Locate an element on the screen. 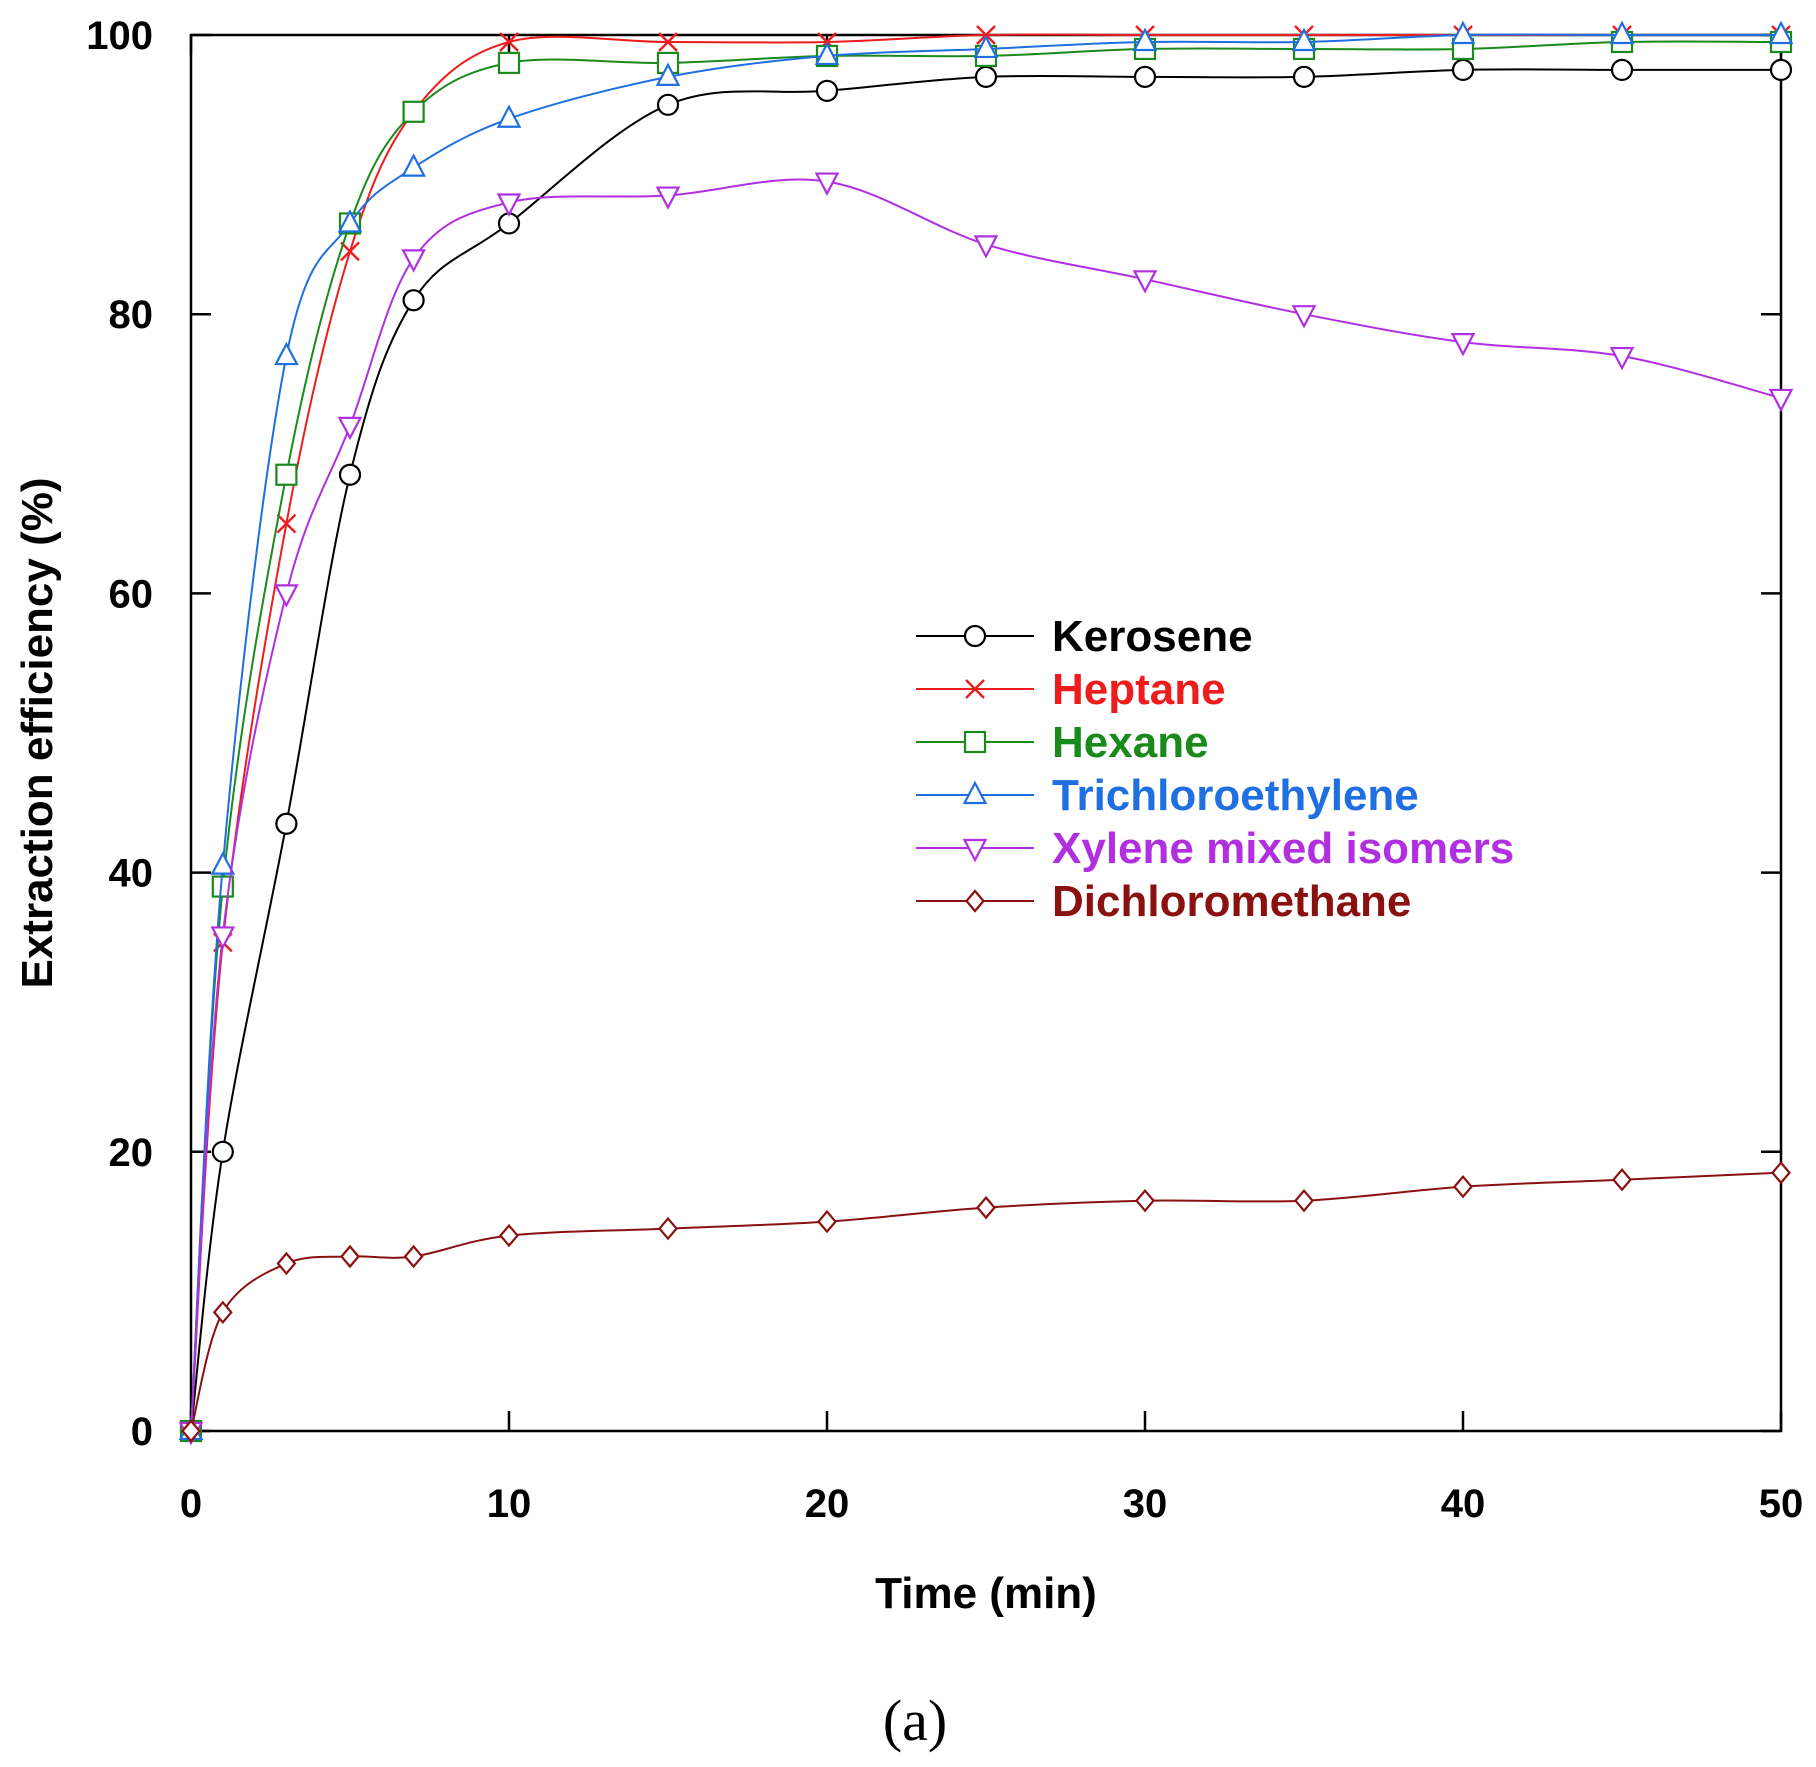 The width and height of the screenshot is (1816, 1767). legend-label: Dichloromethane is located at coordinates (1231, 901).